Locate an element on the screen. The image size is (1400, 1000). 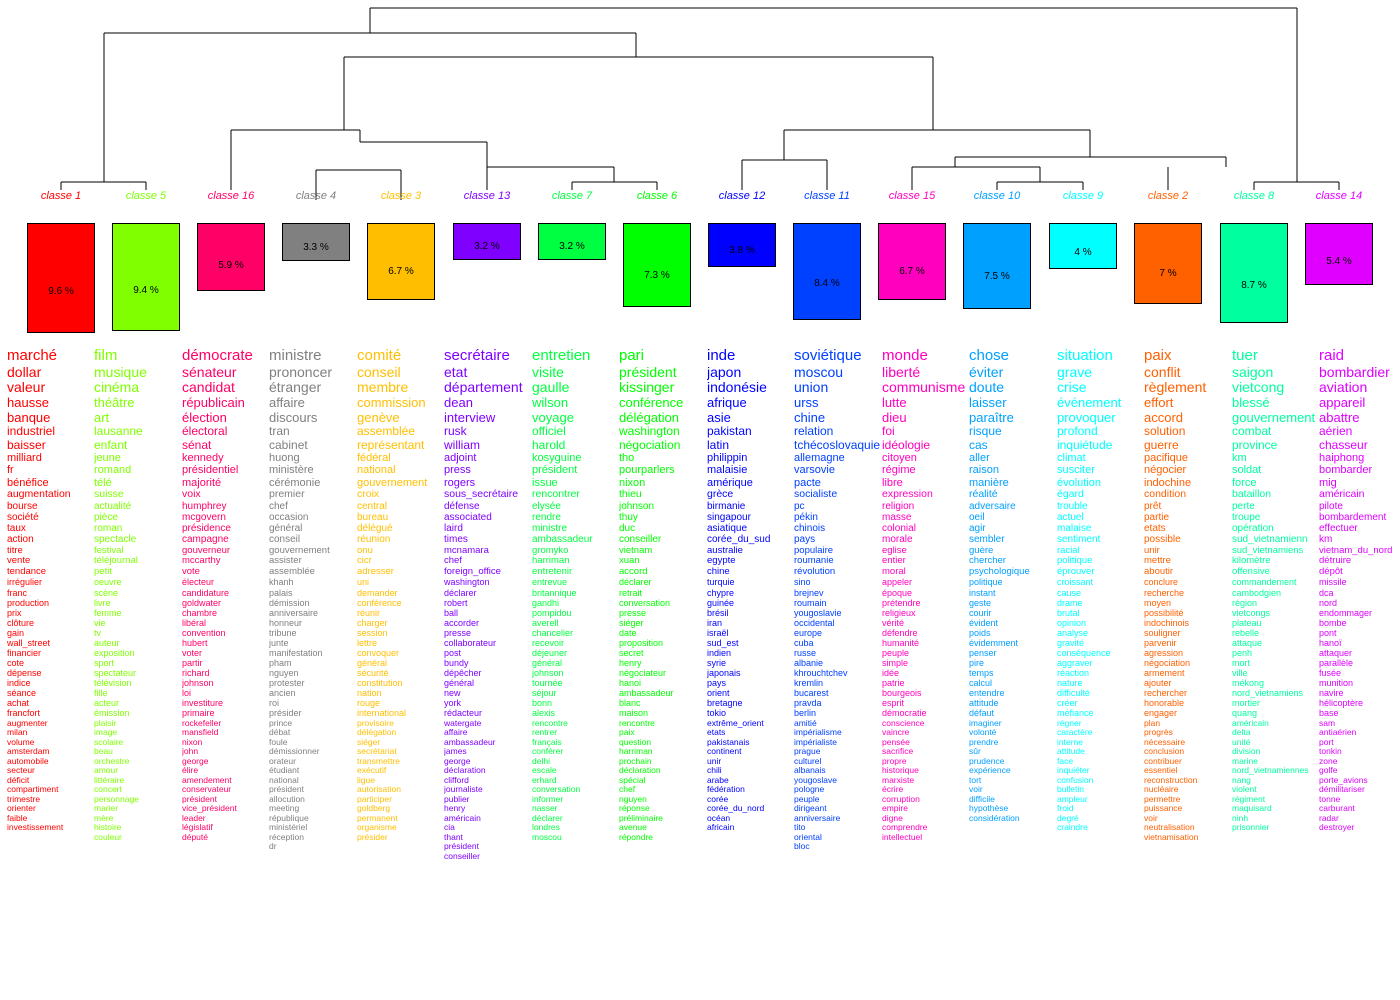
word: pakistan is located at coordinates (729, 431).